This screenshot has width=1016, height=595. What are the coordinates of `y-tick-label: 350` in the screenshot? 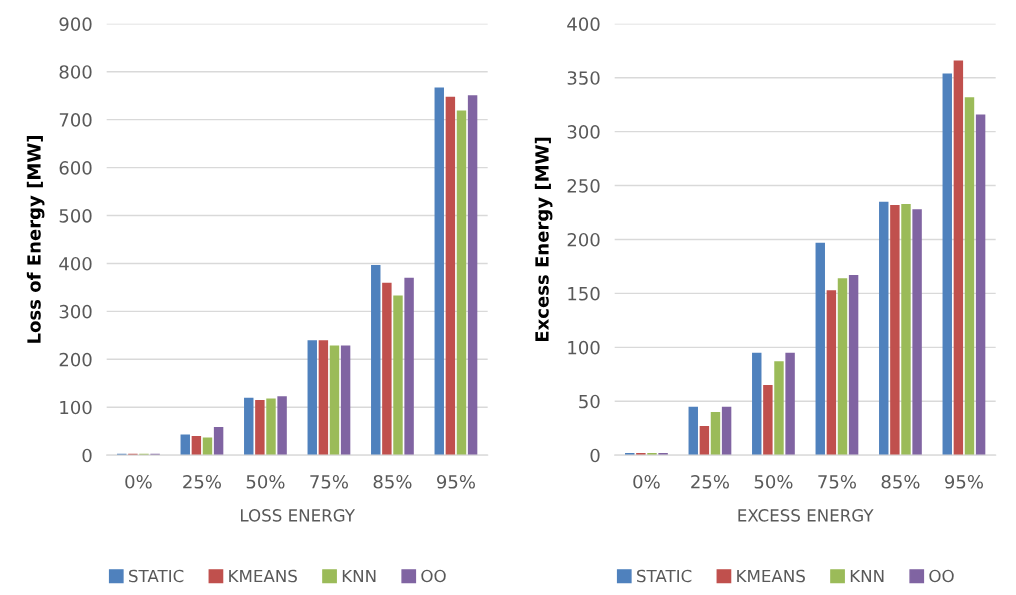 It's located at (583, 78).